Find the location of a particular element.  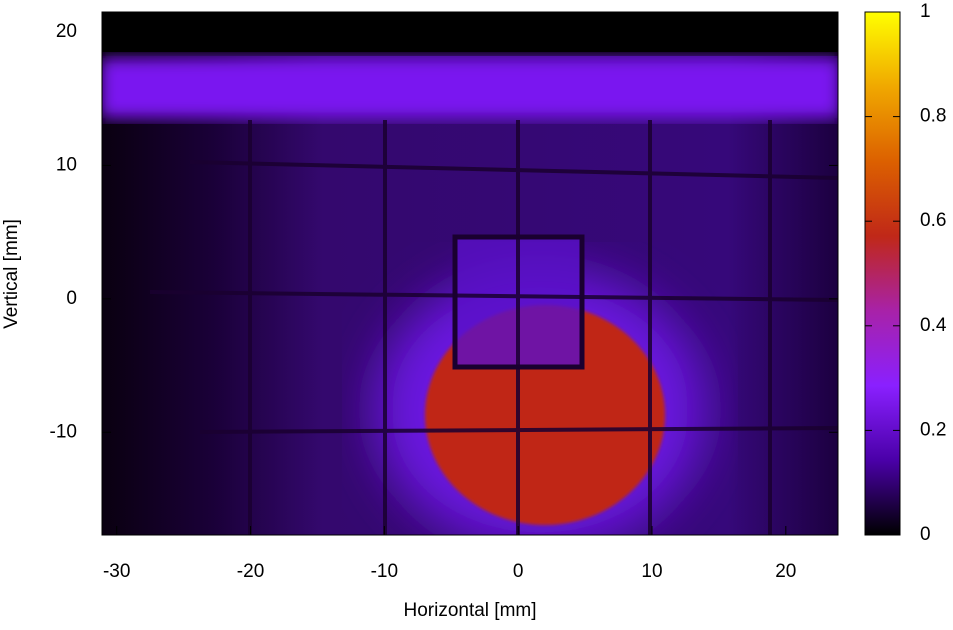

colorbar-tick-label: 0.8 is located at coordinates (933, 116).